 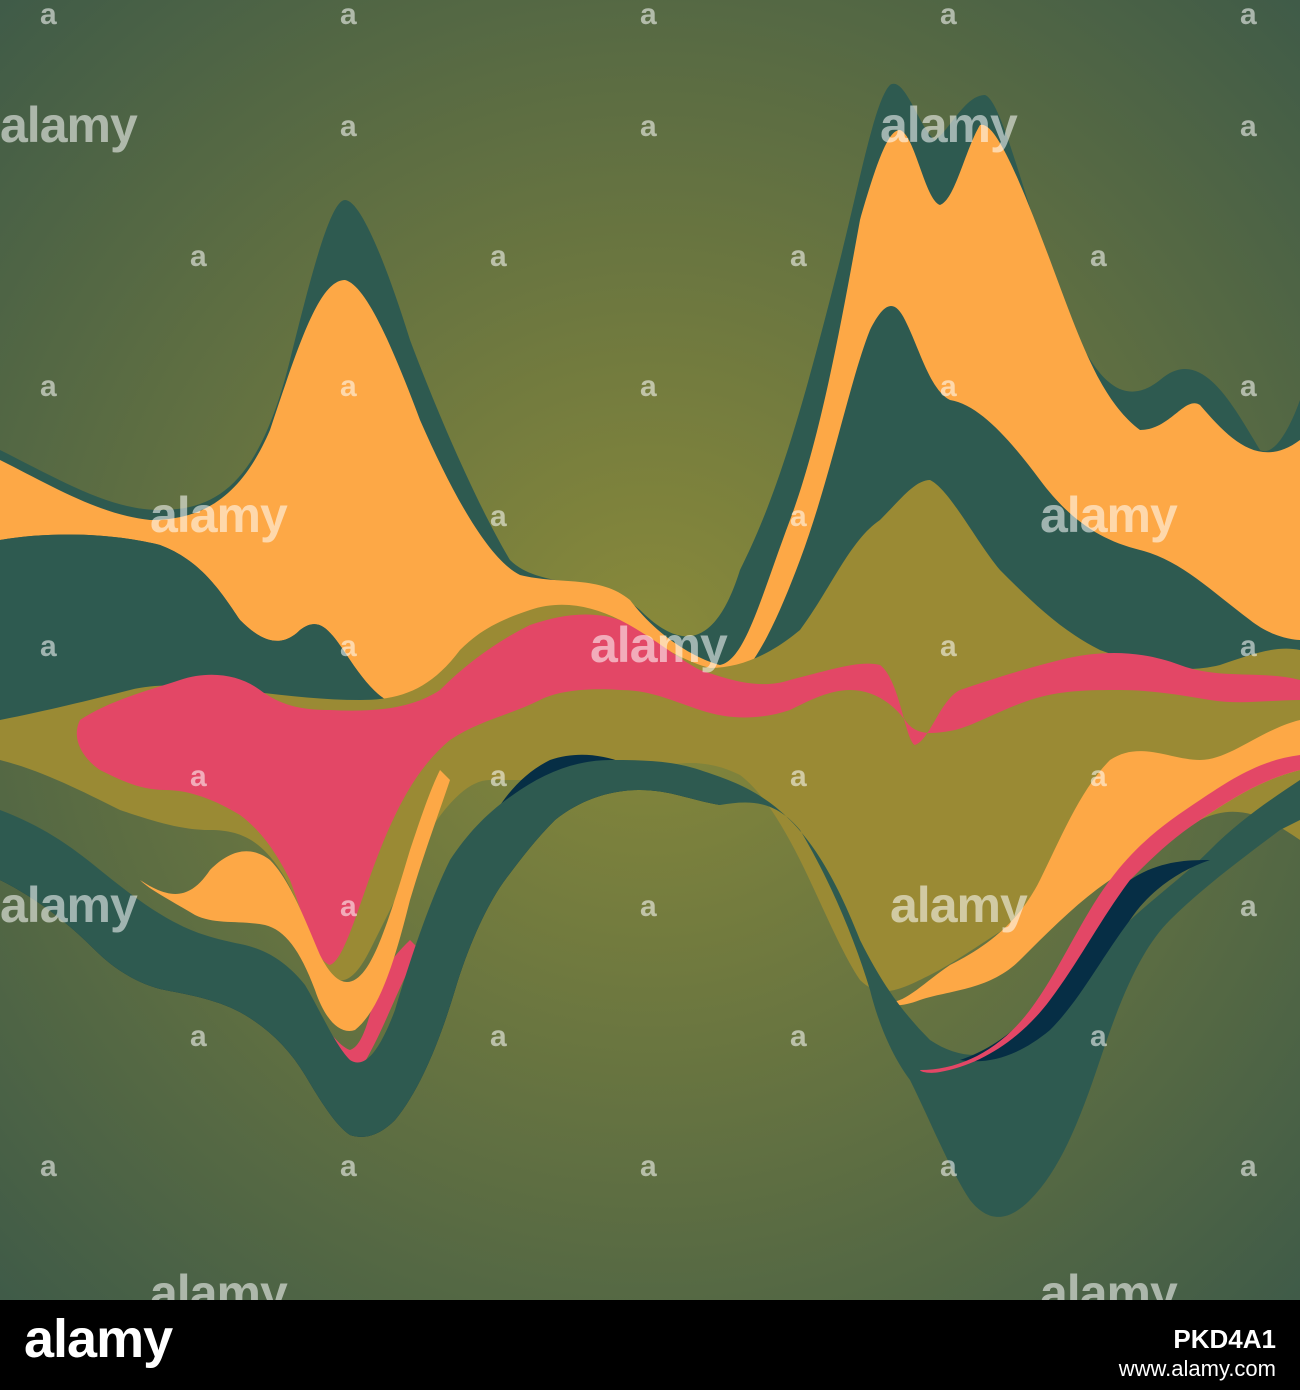 I want to click on image-id: PKD4A1, so click(x=1224, y=1339).